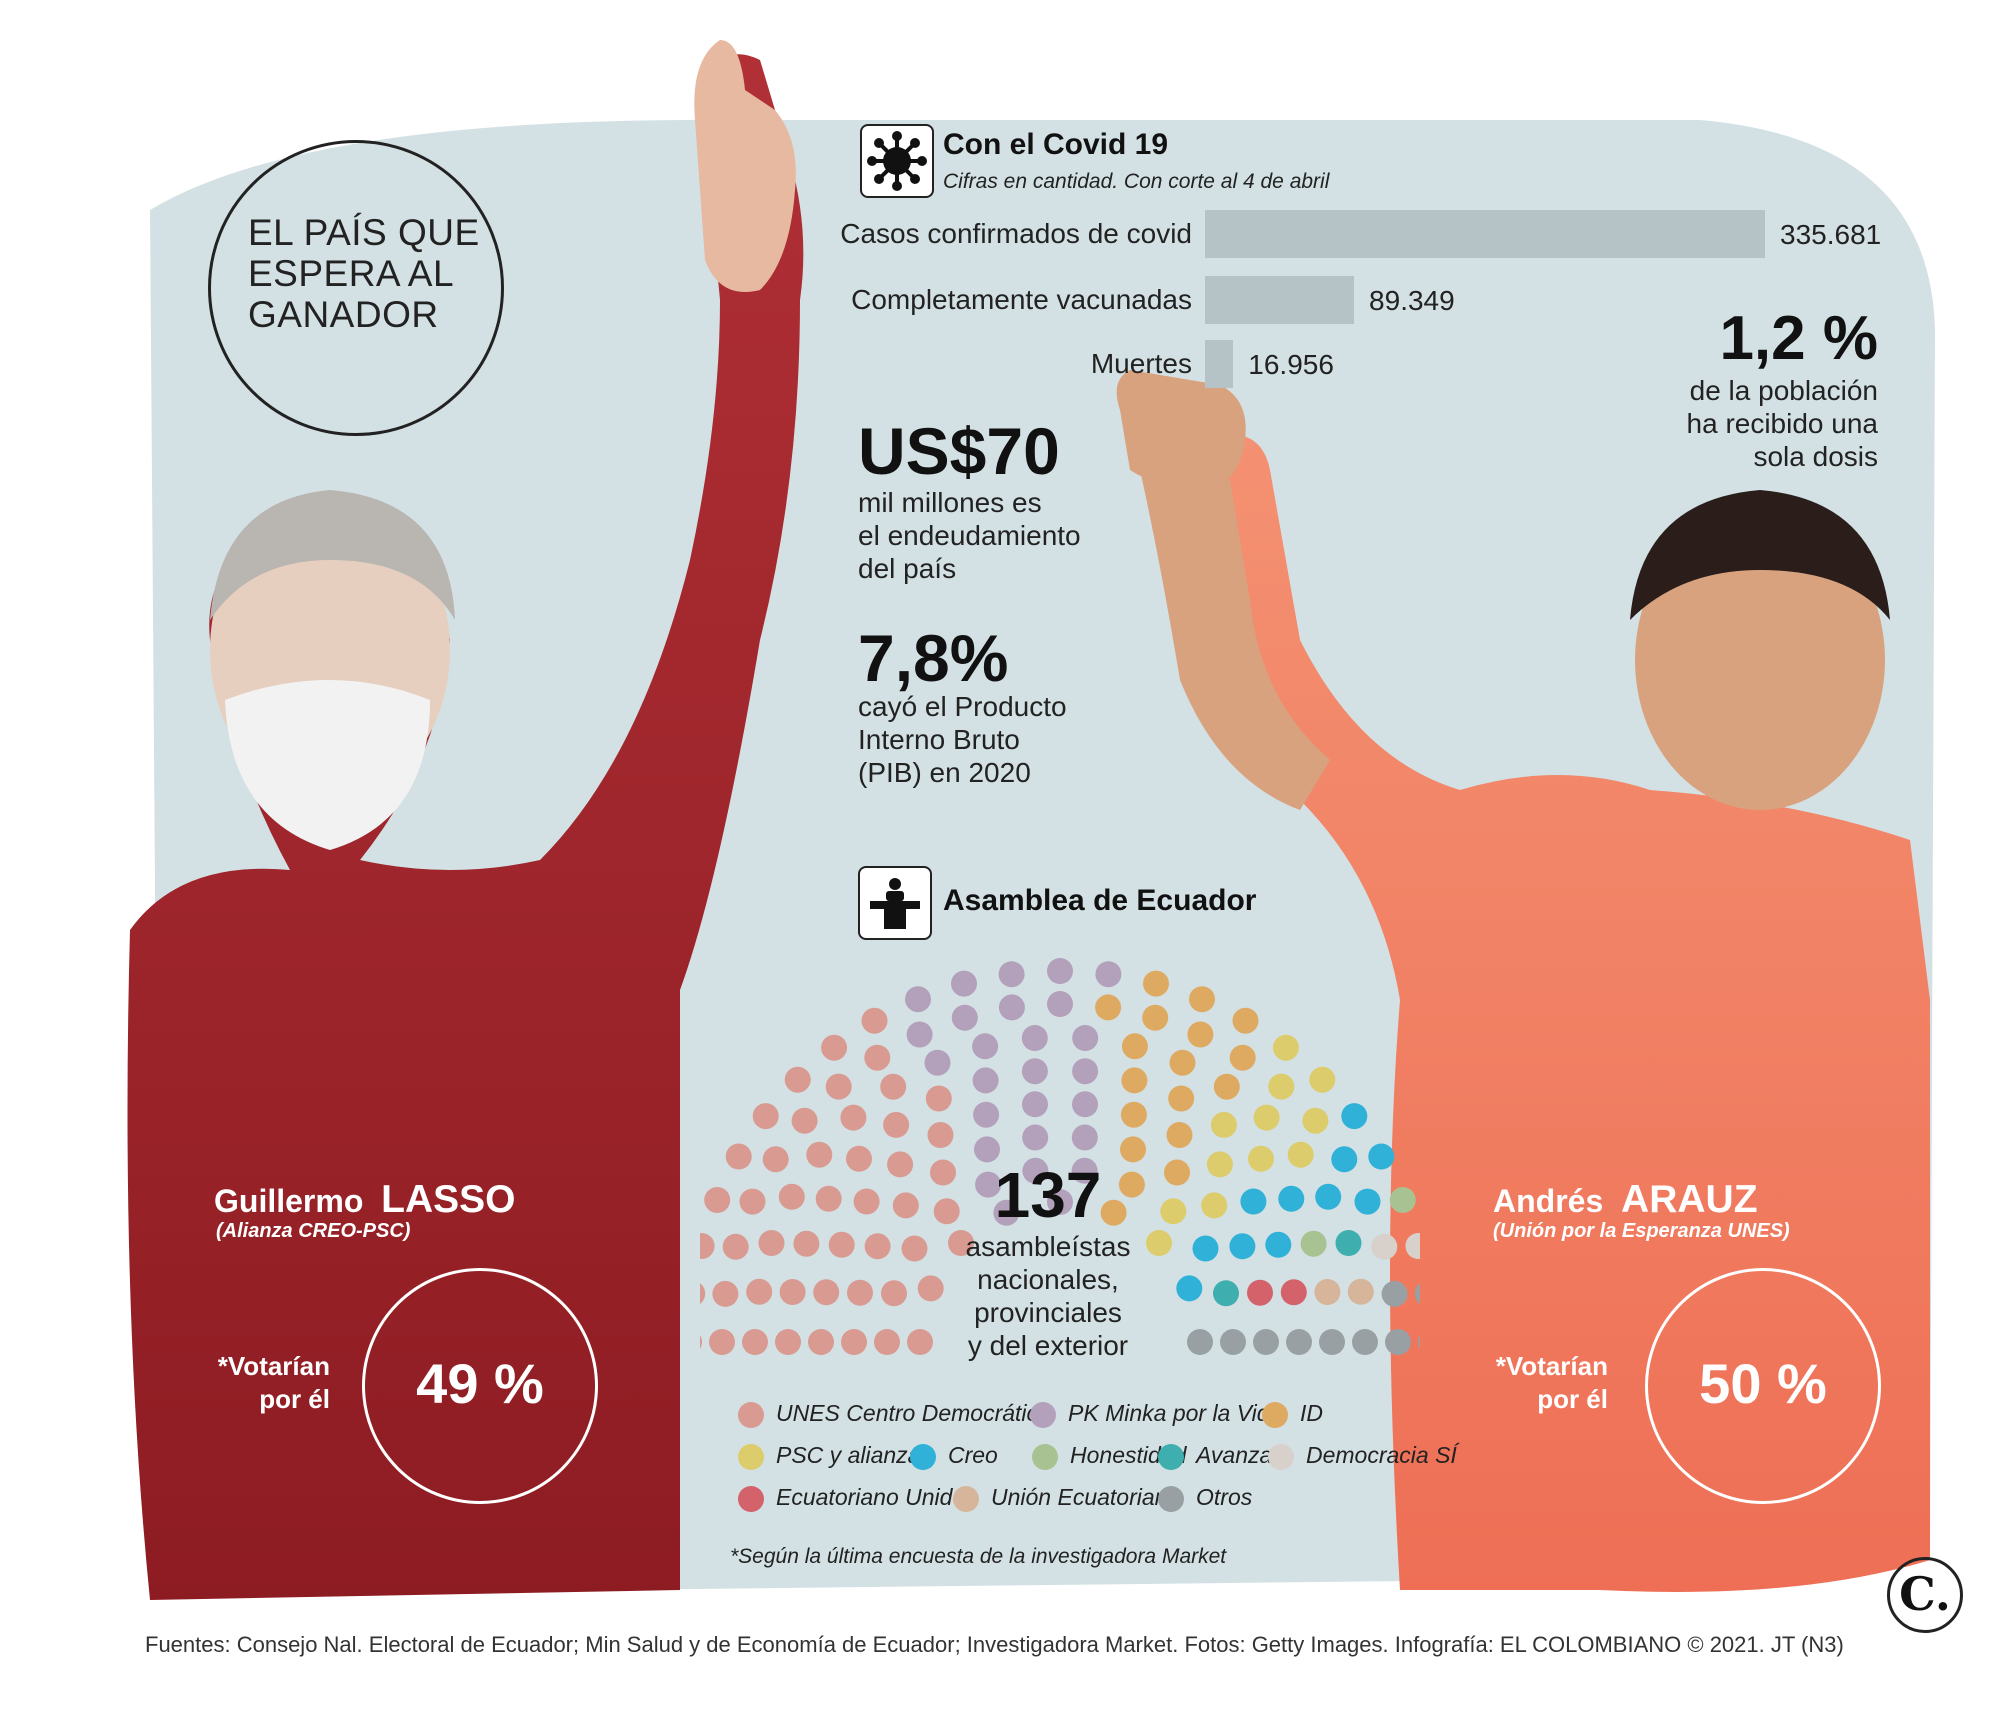  I want to click on lasso-vote-circle, so click(480, 1386).